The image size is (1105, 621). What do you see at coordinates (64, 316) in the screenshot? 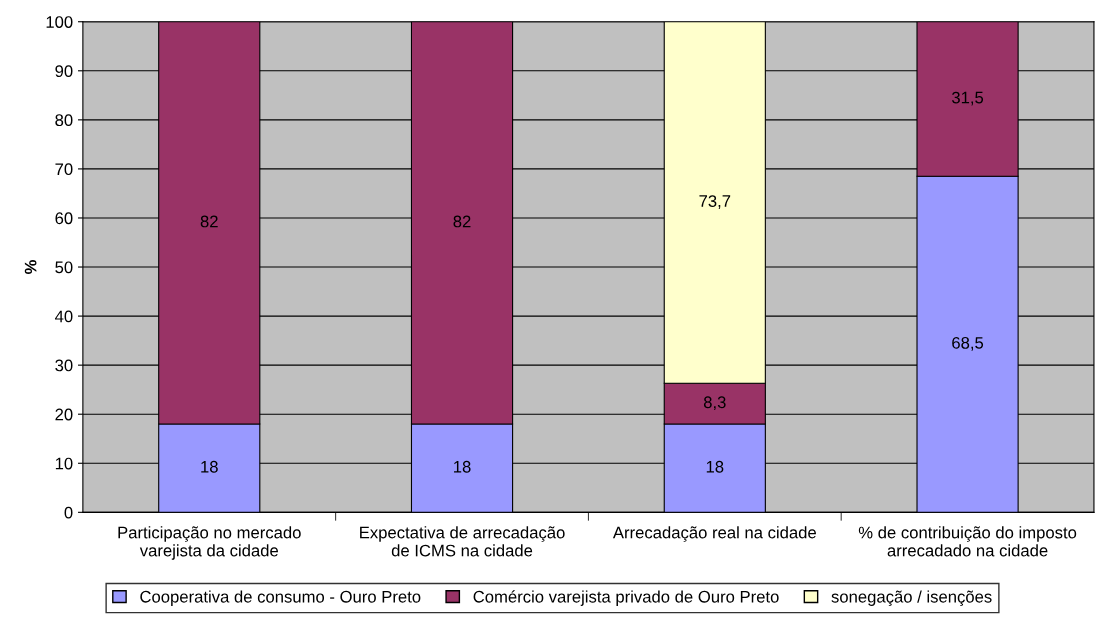
I see `y-tick-label: 40` at bounding box center [64, 316].